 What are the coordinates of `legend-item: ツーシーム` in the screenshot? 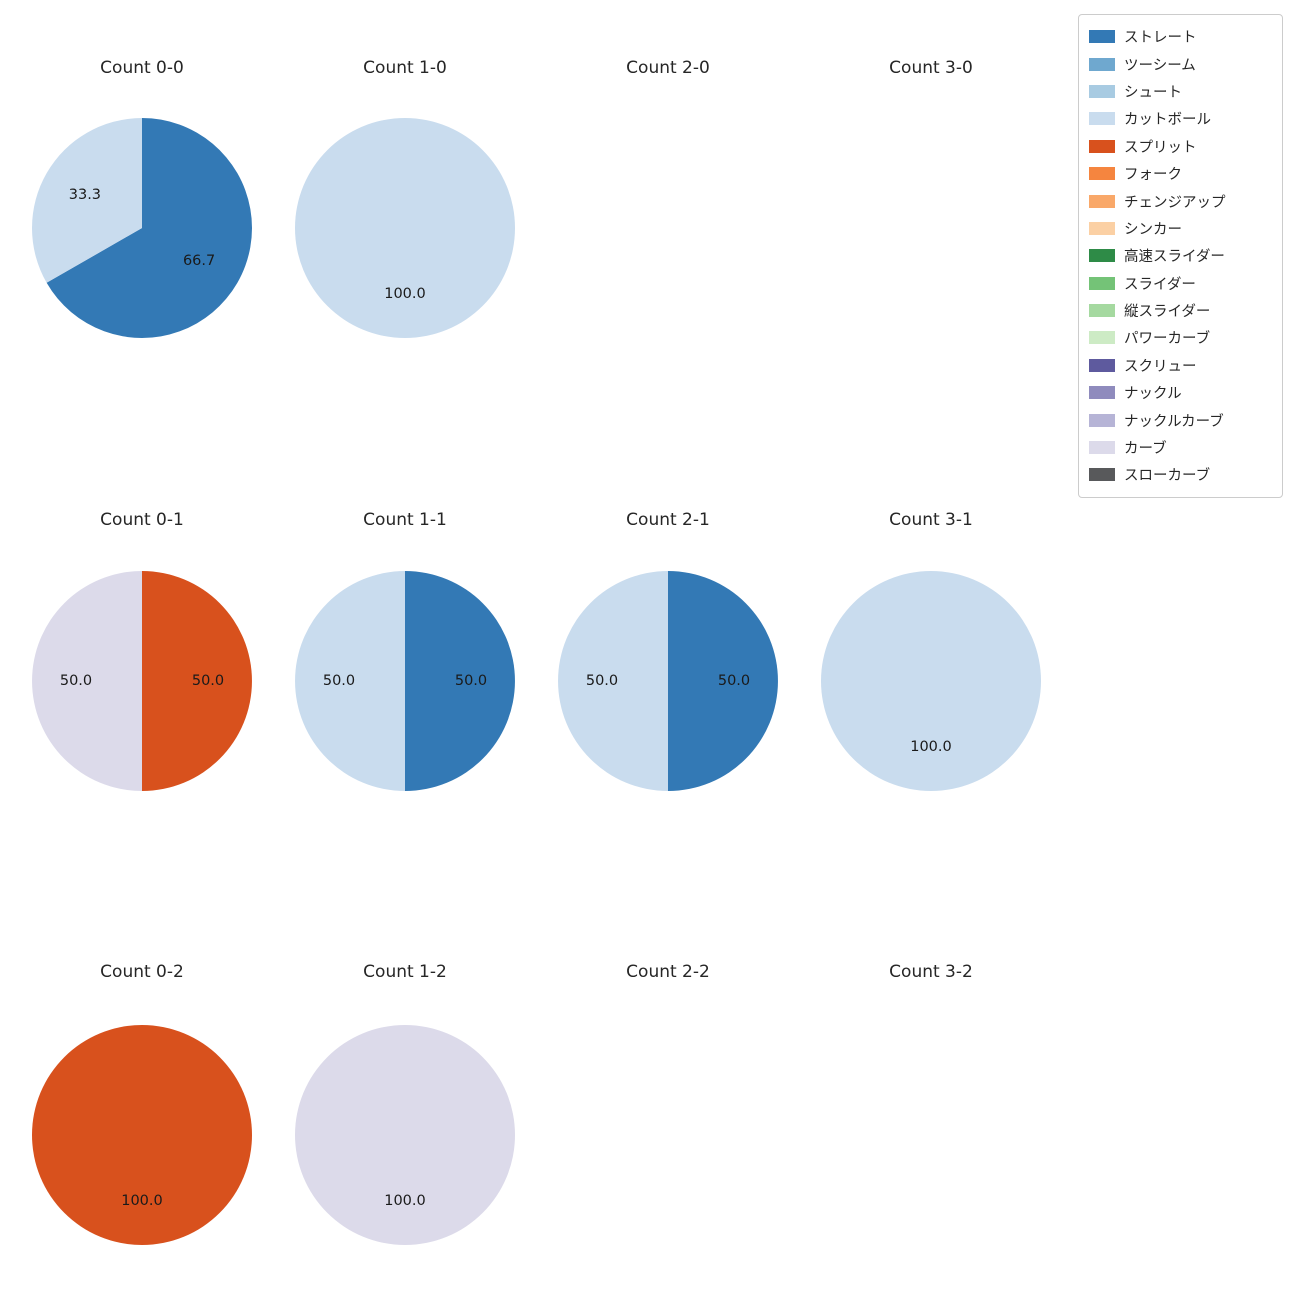 It's located at (1180, 63).